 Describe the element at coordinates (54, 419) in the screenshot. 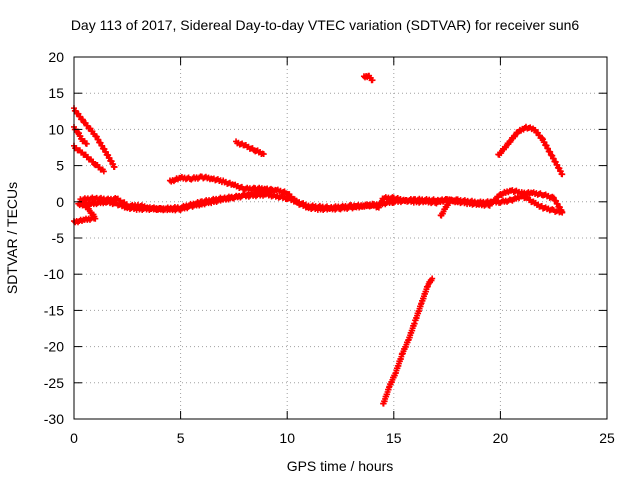

I see `y-tick-label: -30` at that location.